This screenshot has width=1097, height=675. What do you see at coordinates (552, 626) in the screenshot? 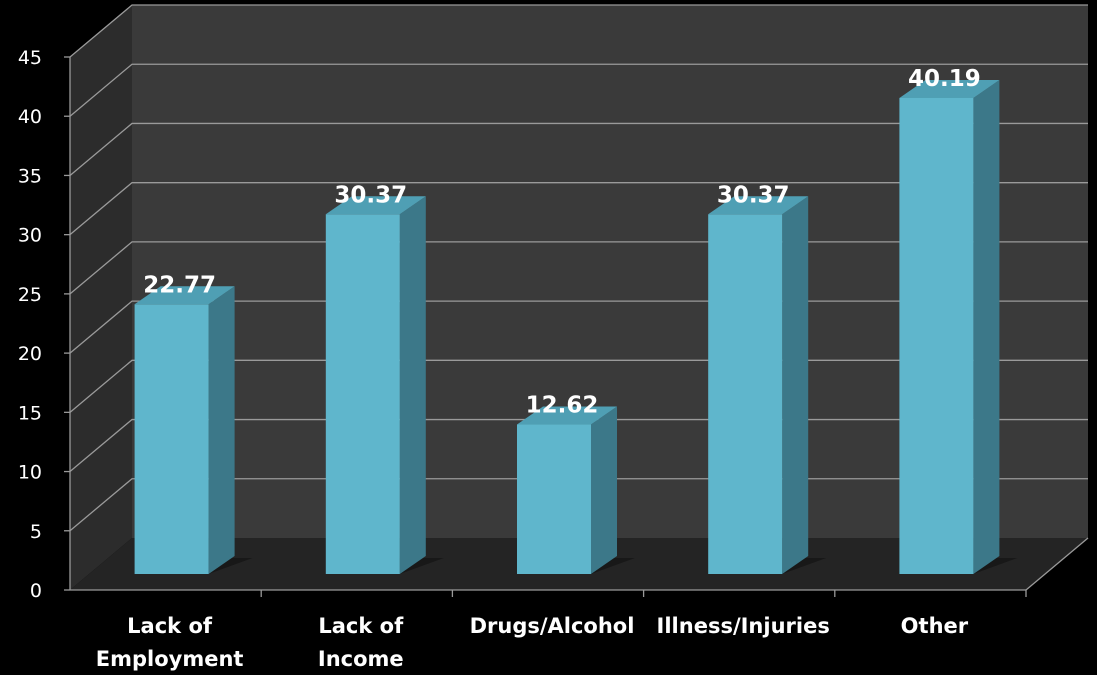
I see `x-tick-label: Drugs/Alcohol` at bounding box center [552, 626].